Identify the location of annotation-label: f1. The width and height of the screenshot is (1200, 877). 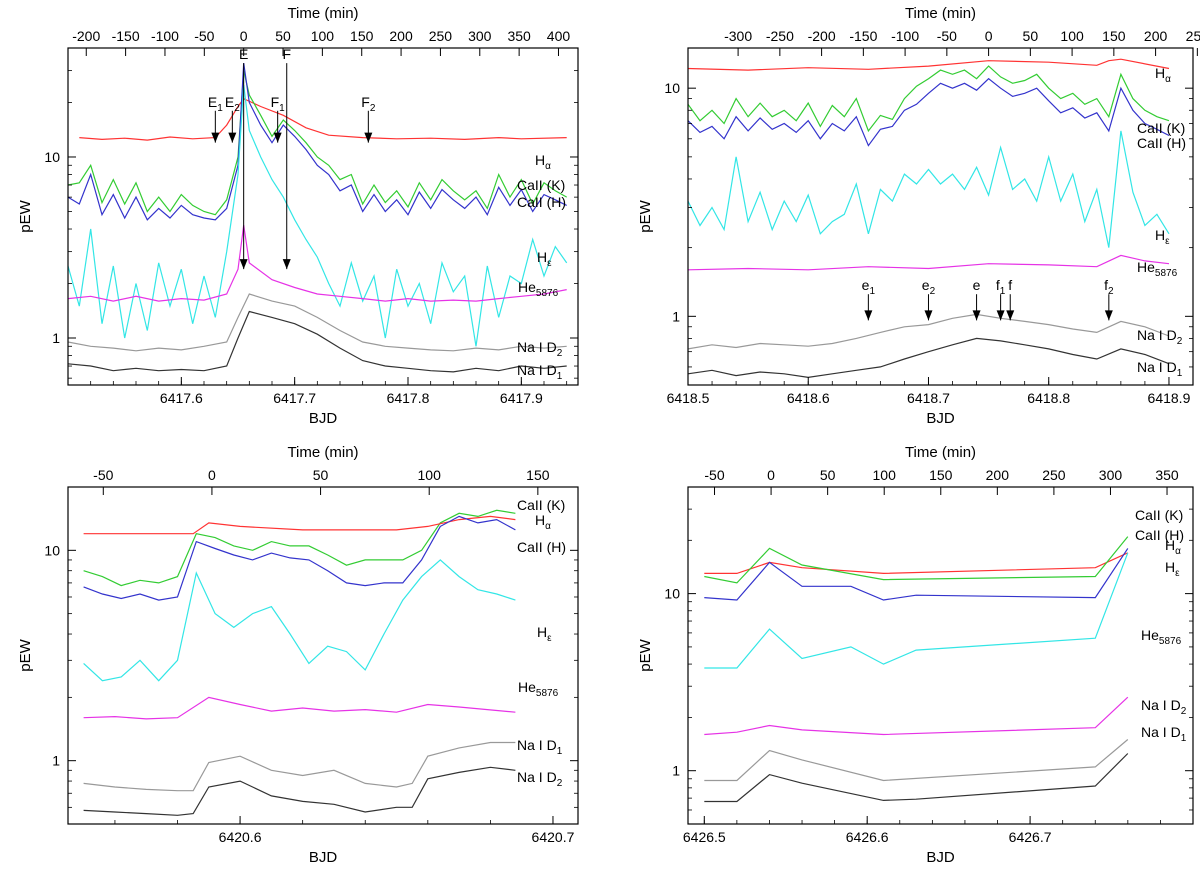
(1001, 287).